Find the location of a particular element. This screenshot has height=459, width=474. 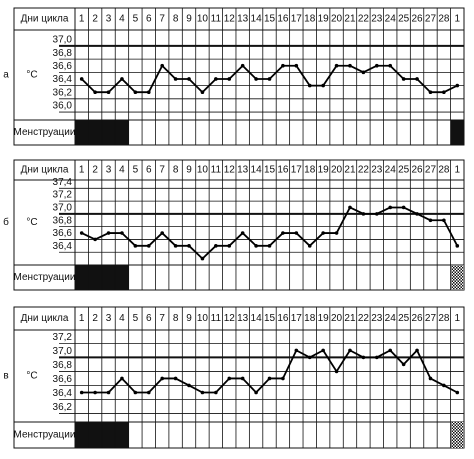

x-tick-label: 7 is located at coordinates (162, 170).